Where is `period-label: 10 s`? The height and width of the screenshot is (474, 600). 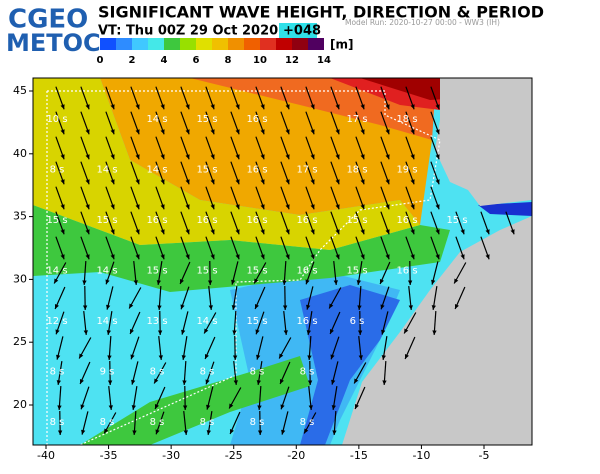
period-label: 10 s is located at coordinates (56, 119).